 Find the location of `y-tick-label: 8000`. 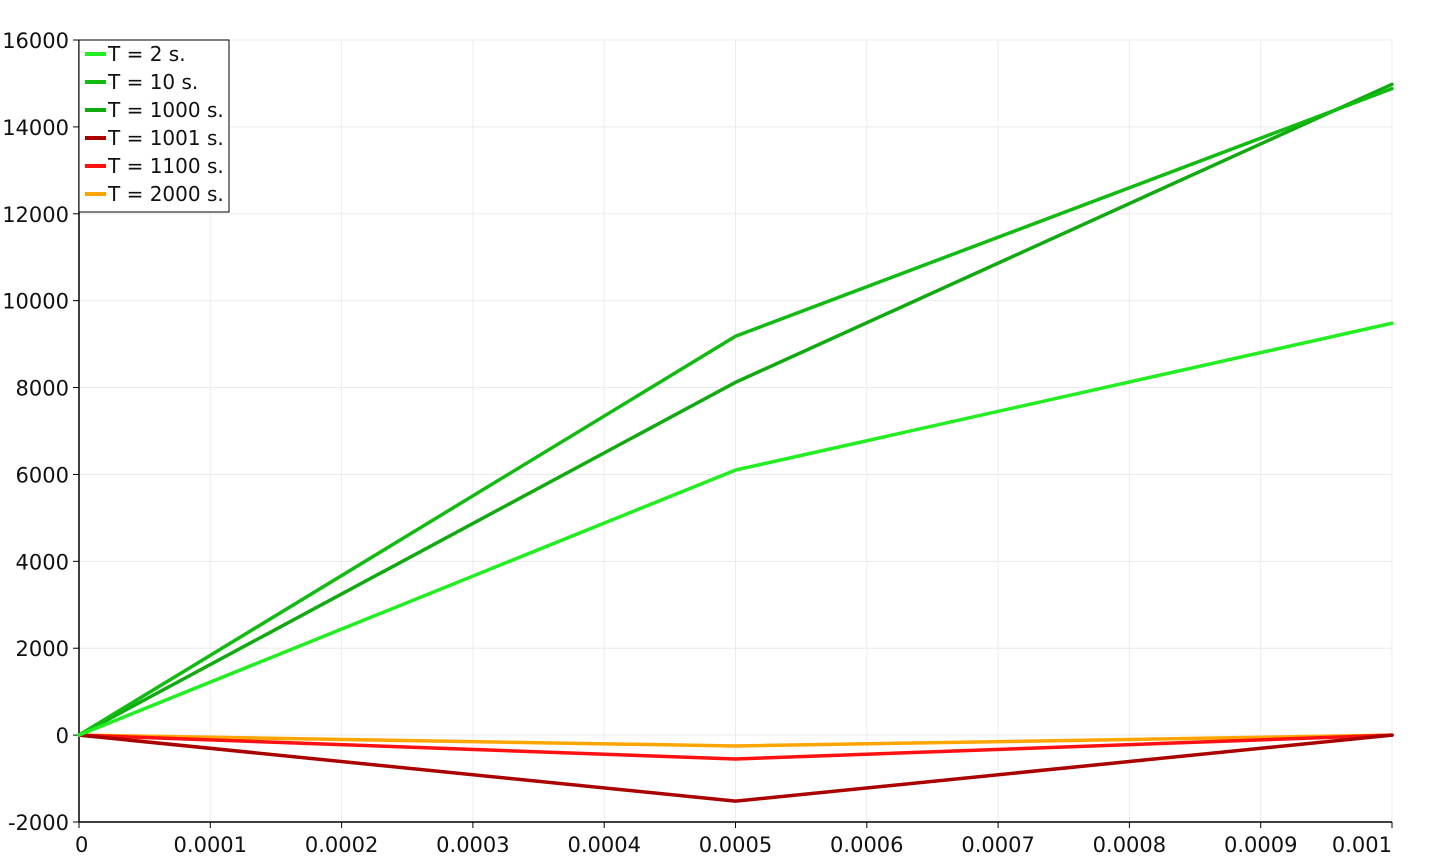

y-tick-label: 8000 is located at coordinates (42, 389).